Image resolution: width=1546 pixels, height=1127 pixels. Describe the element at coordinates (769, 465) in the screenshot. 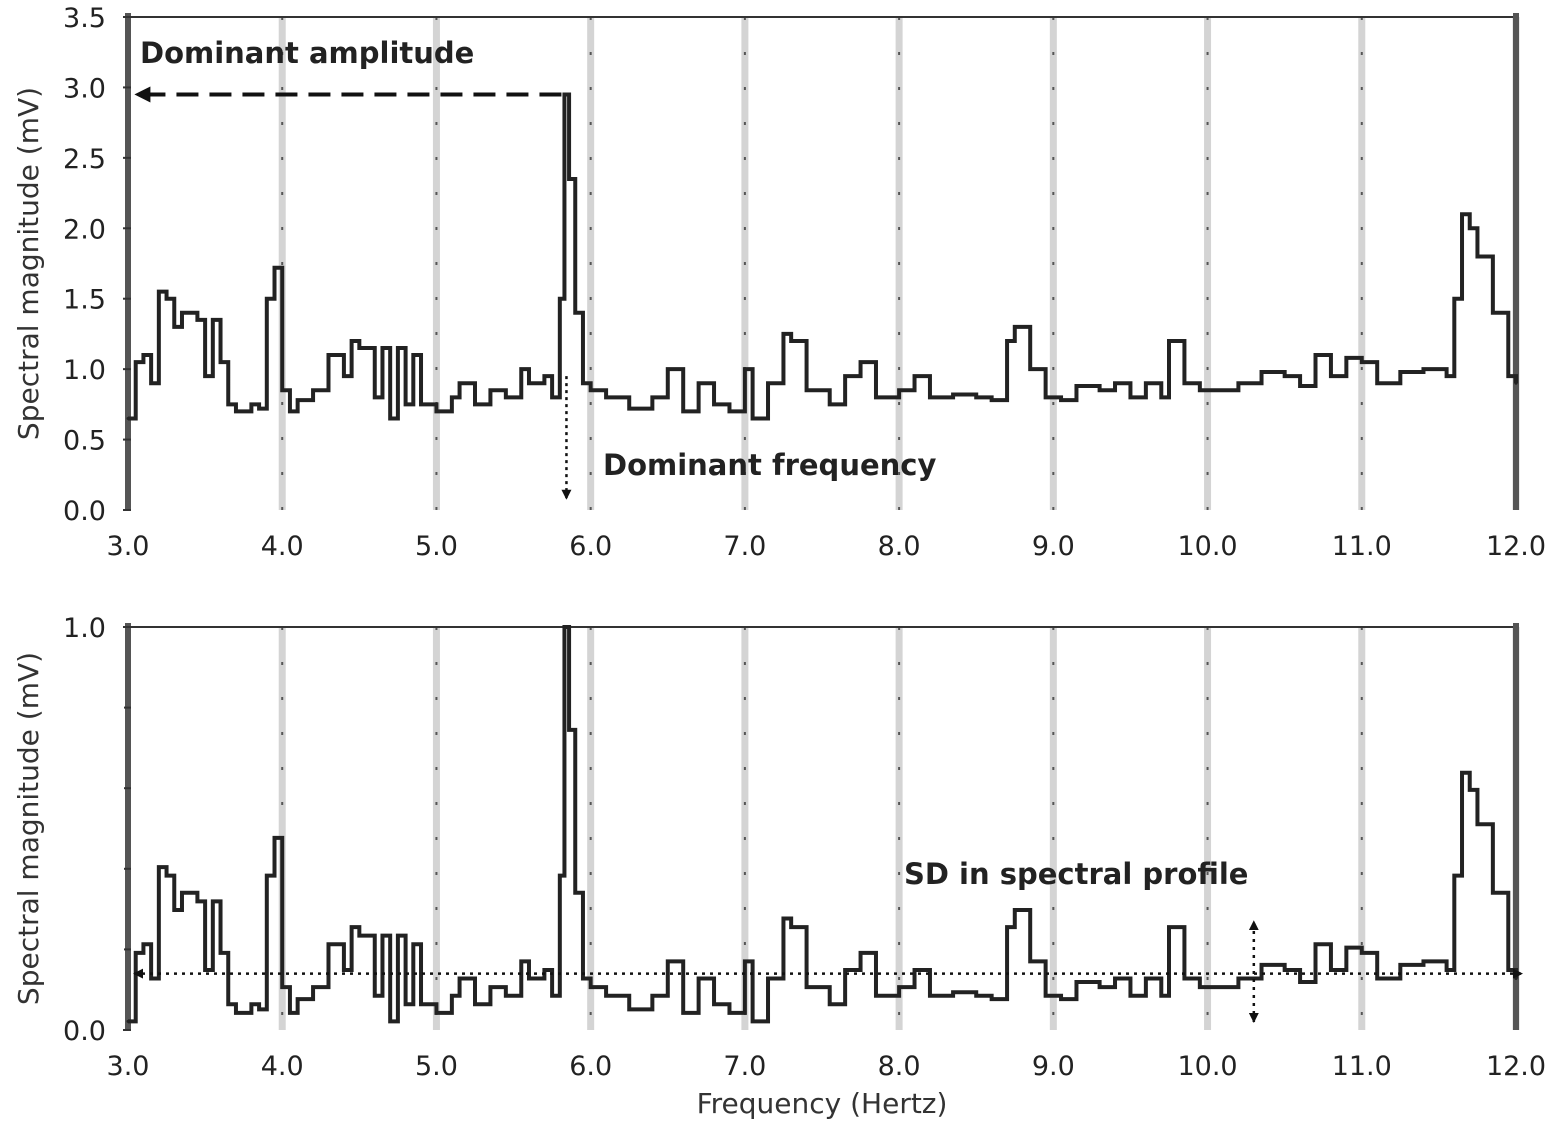

I see `dominant-frequency-label: Dominant frequency` at that location.